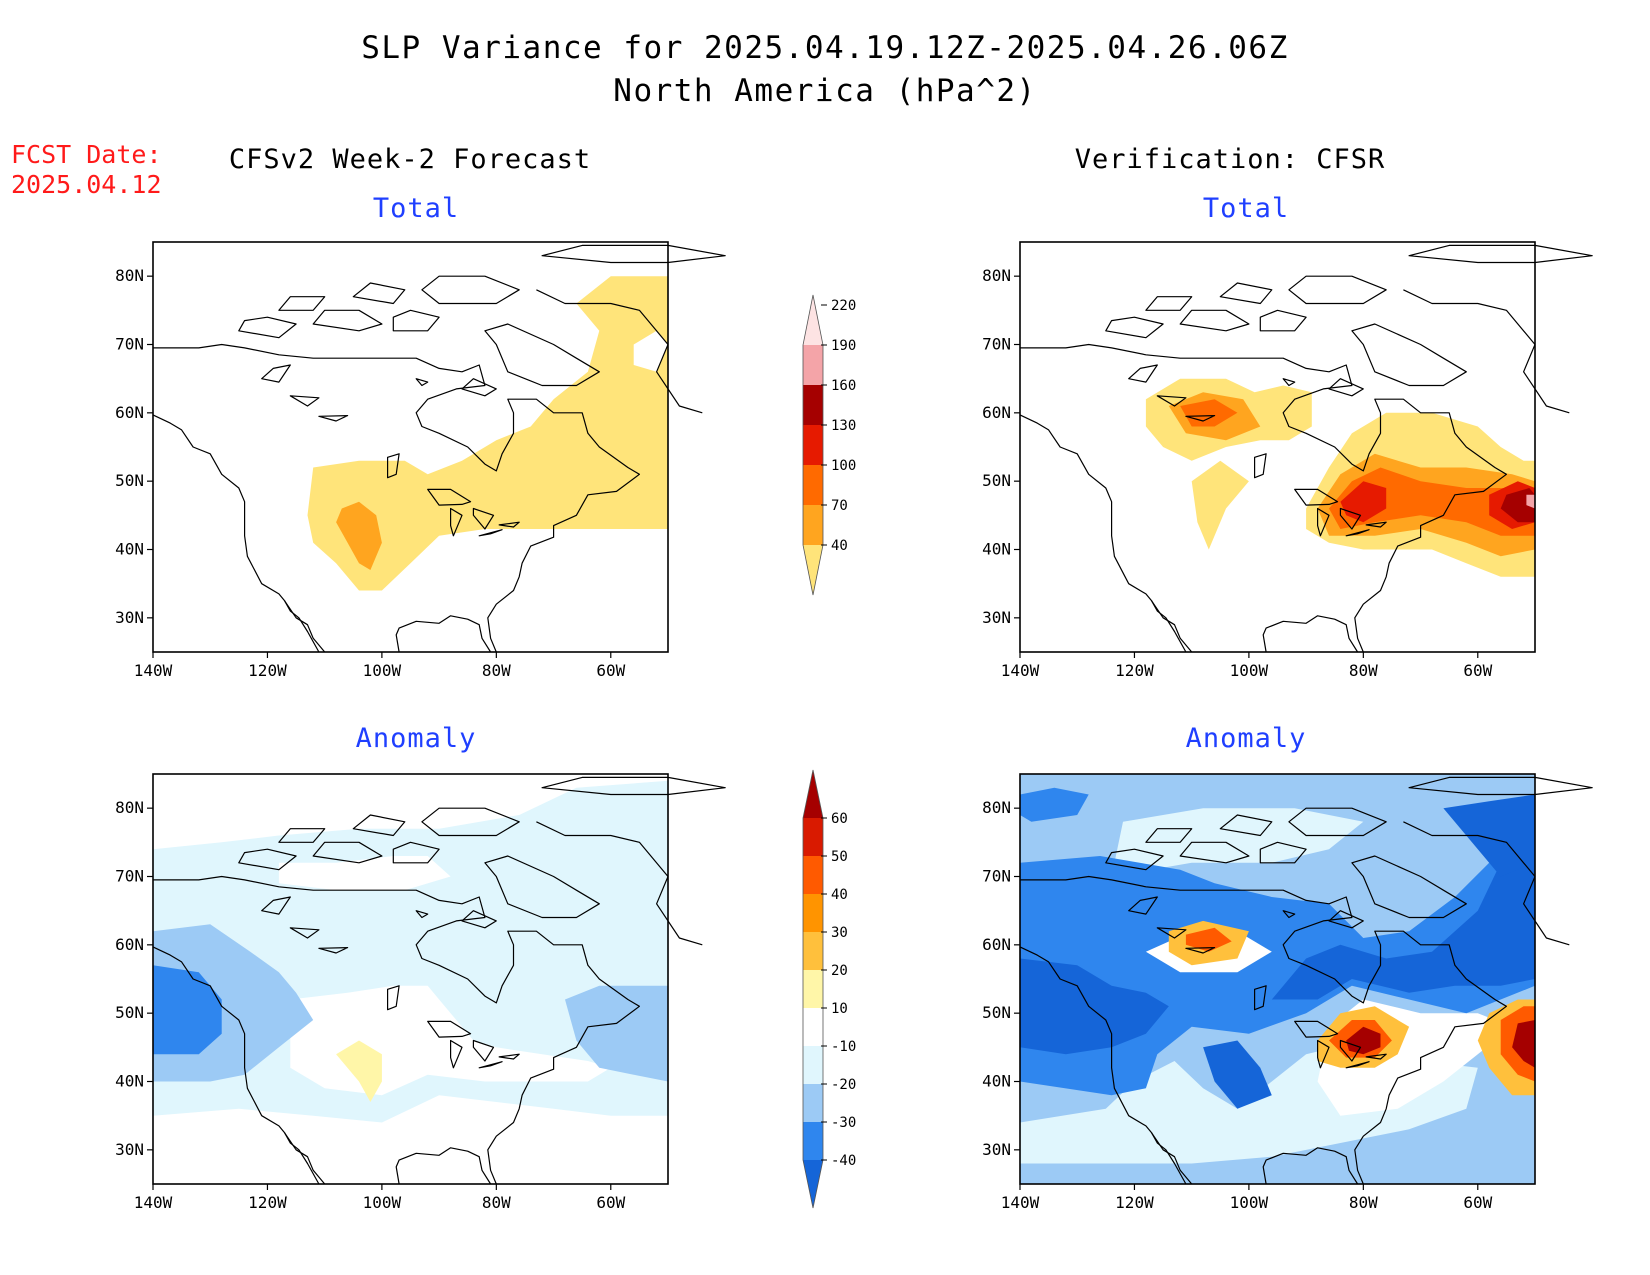 Image resolution: width=1650 pixels, height=1275 pixels. I want to click on greenland-coast, so click(1486, 351).